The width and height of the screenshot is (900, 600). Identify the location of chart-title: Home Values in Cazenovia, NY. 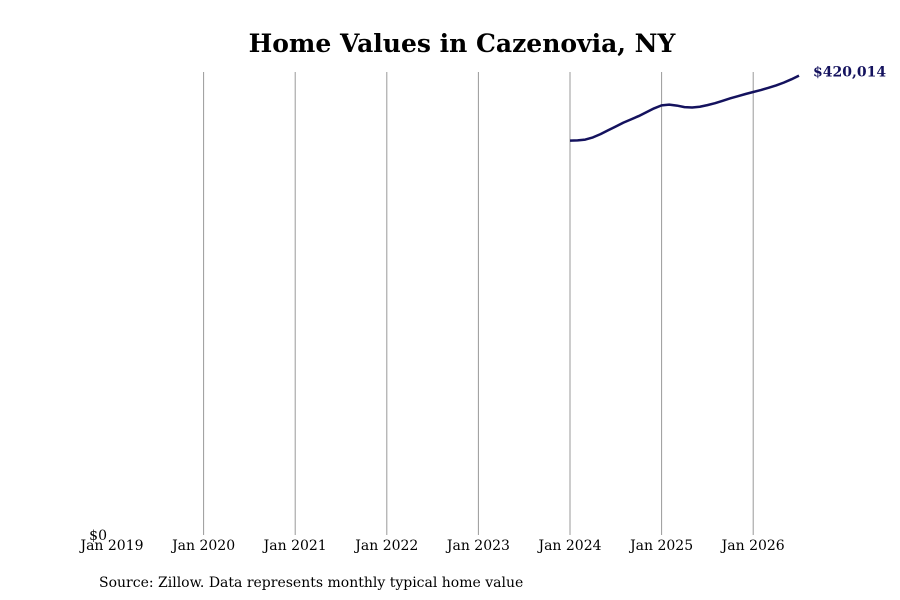
(463, 43).